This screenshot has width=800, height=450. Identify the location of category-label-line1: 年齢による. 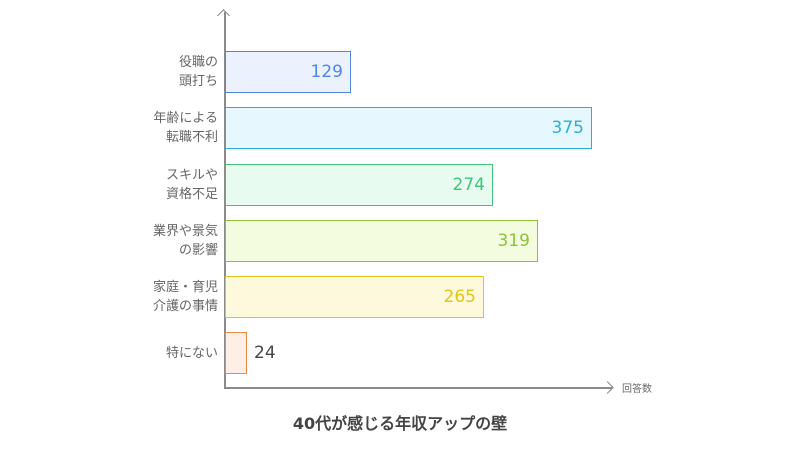
(185, 118).